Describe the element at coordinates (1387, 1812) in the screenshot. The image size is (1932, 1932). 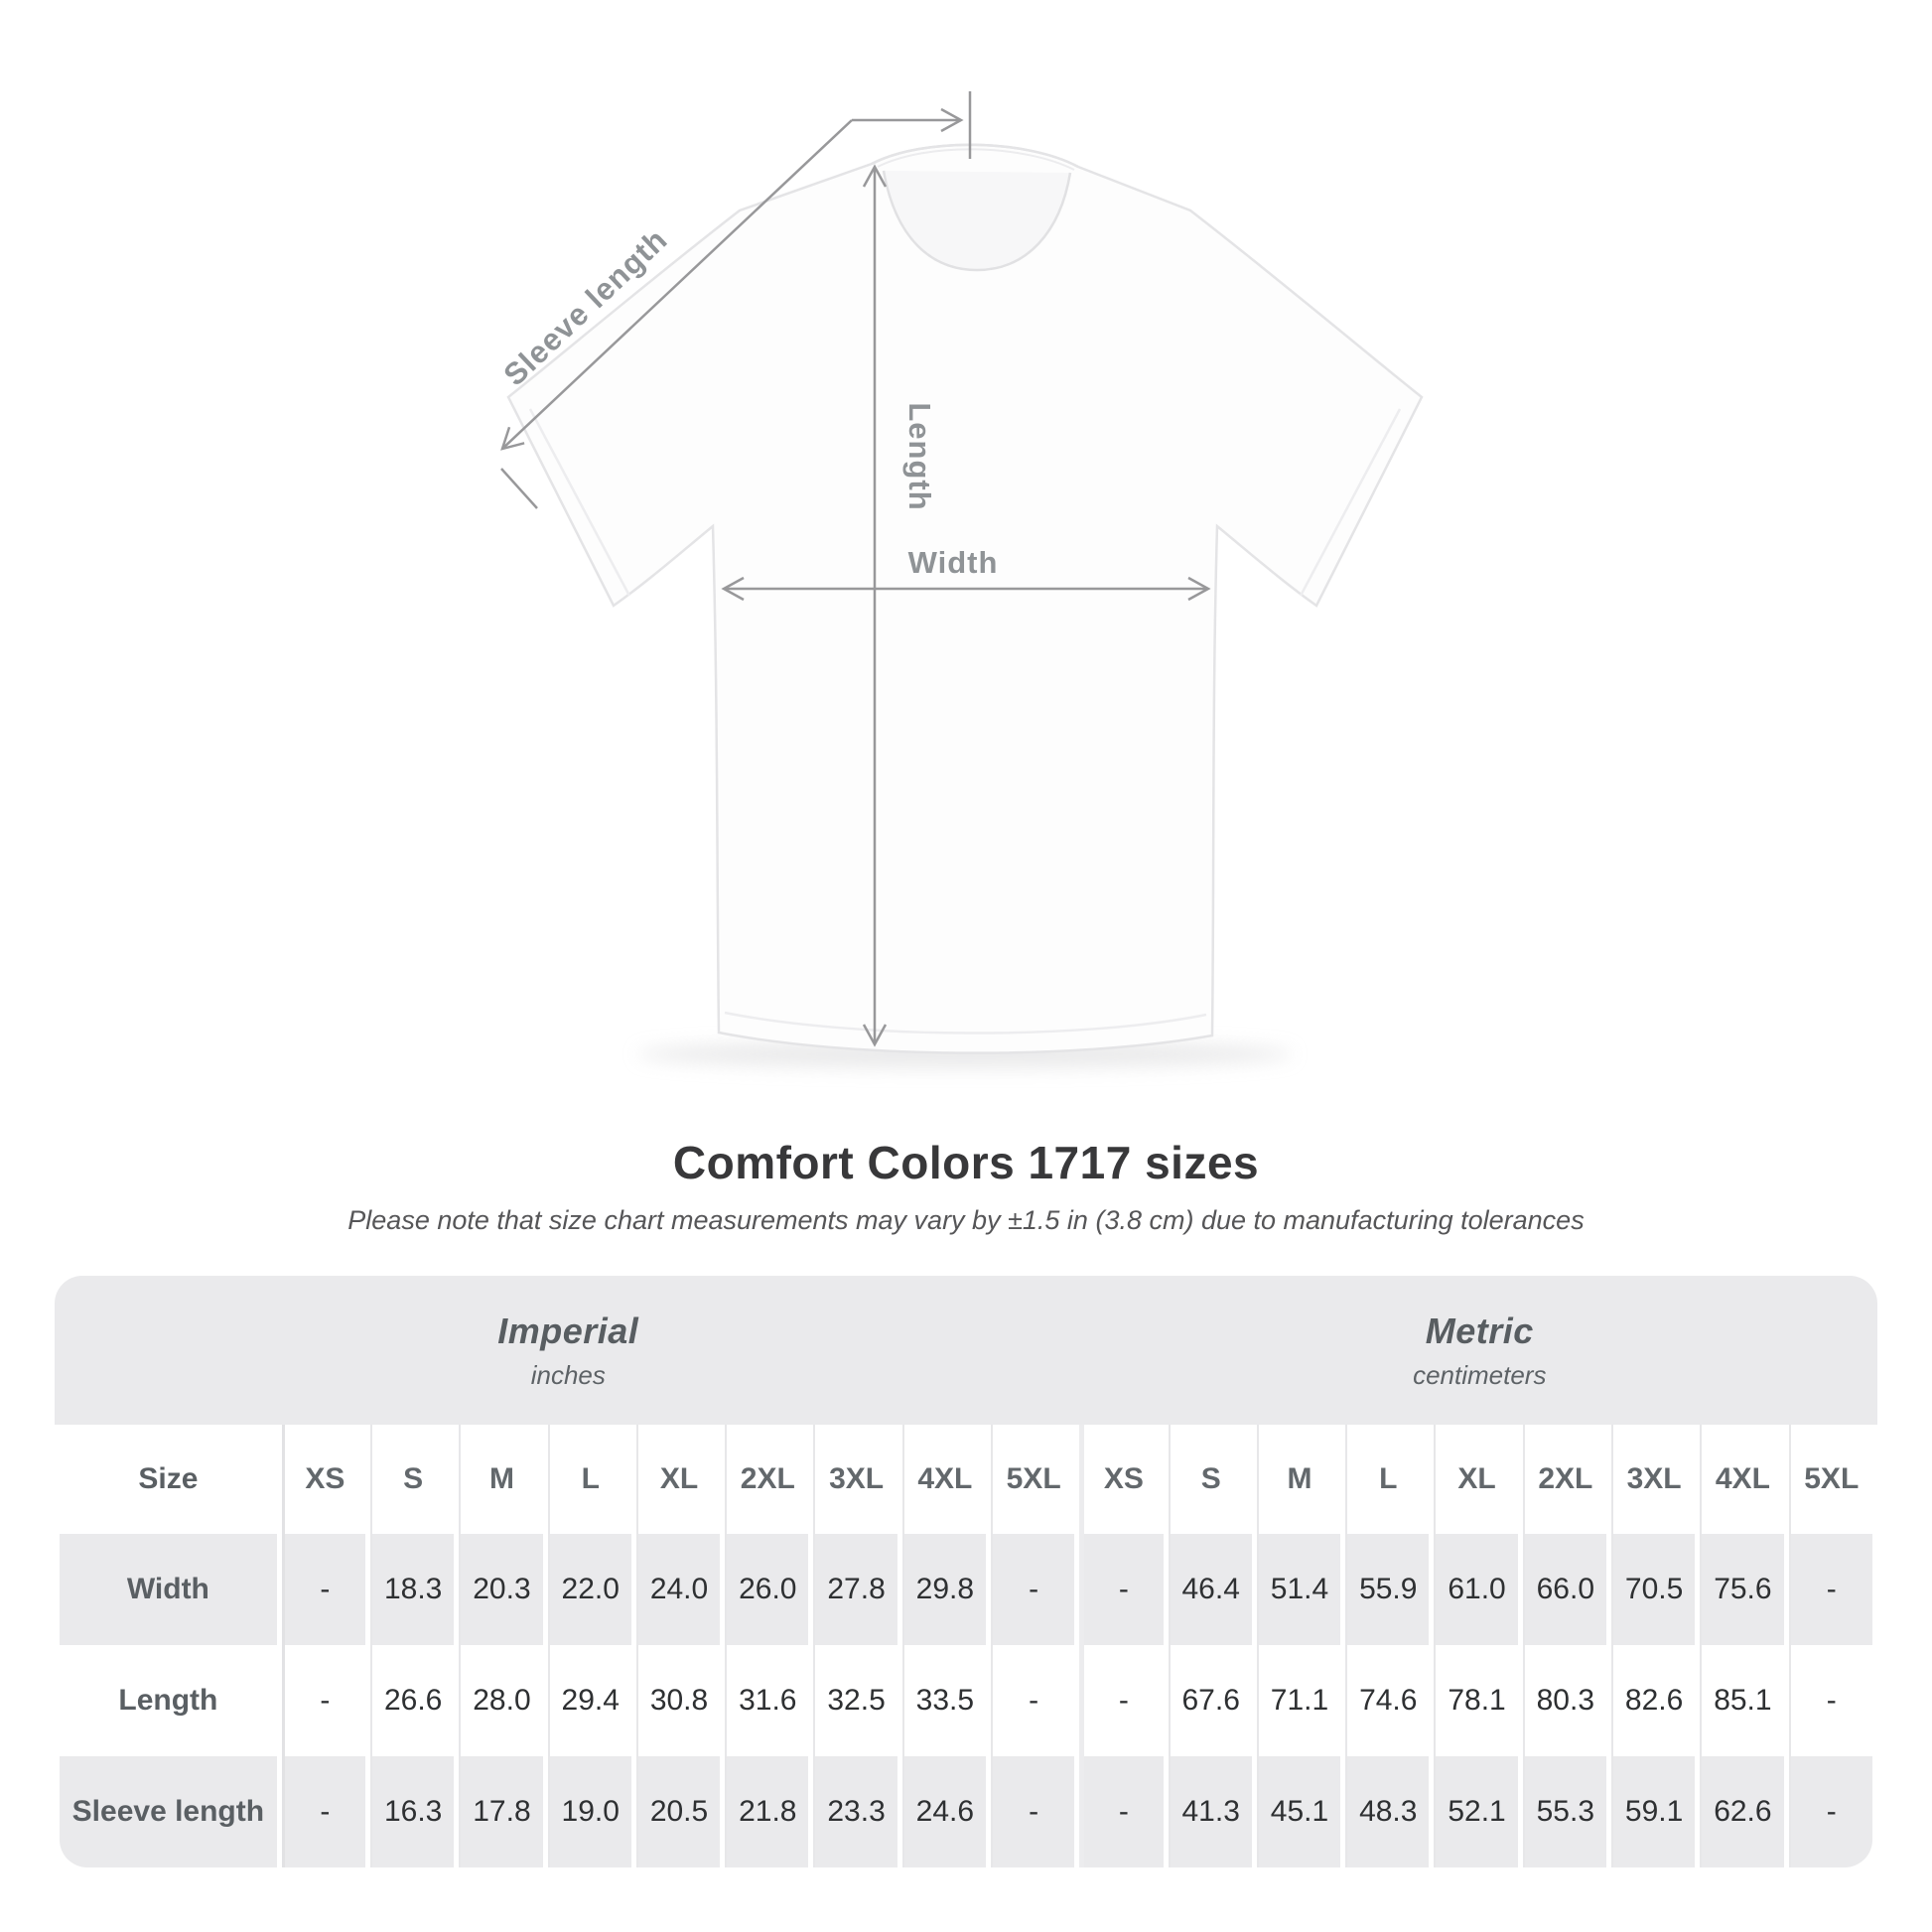
I see `value-cell: 48.3` at that location.